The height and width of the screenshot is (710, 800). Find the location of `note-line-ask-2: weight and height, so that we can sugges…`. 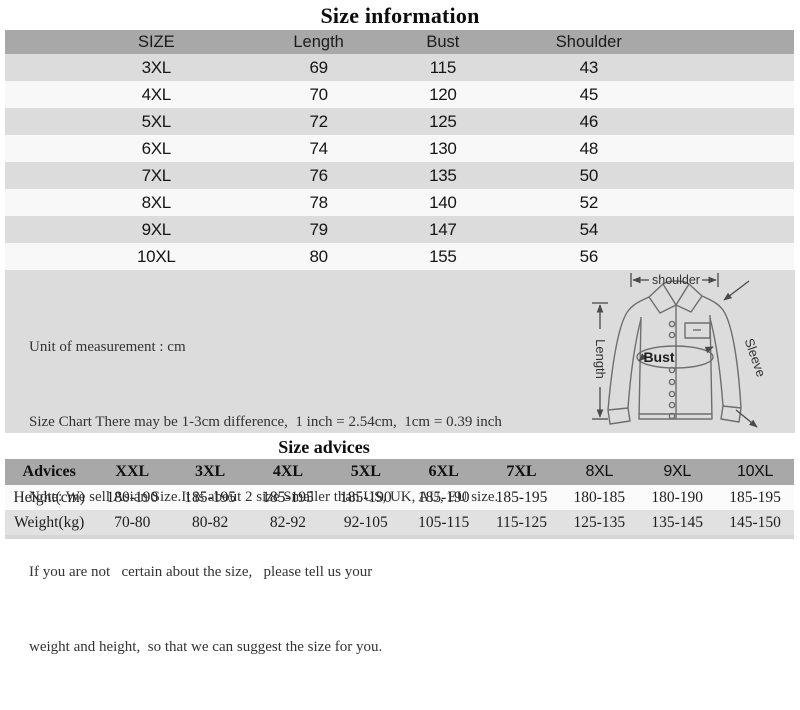

note-line-ask-2: weight and height, so that we can sugges… is located at coordinates (206, 647).